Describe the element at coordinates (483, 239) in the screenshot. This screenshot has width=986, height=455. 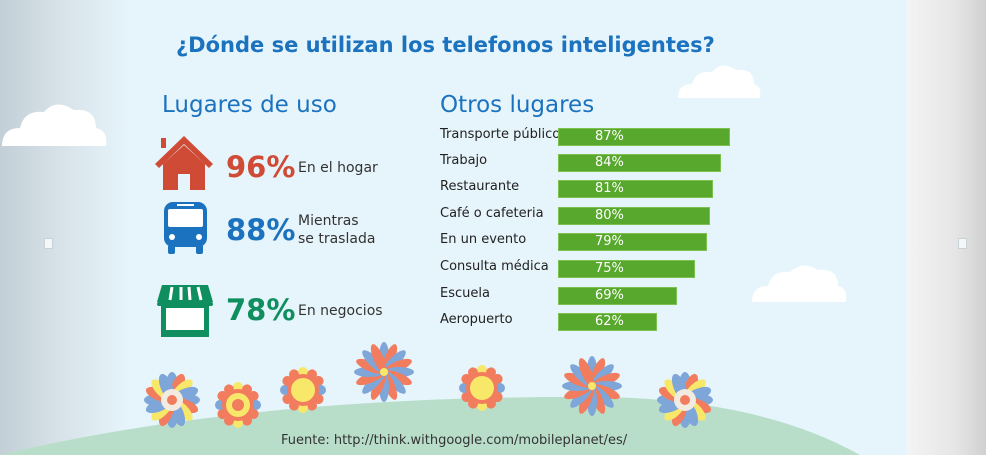
I see `bar-label: En un evento` at that location.